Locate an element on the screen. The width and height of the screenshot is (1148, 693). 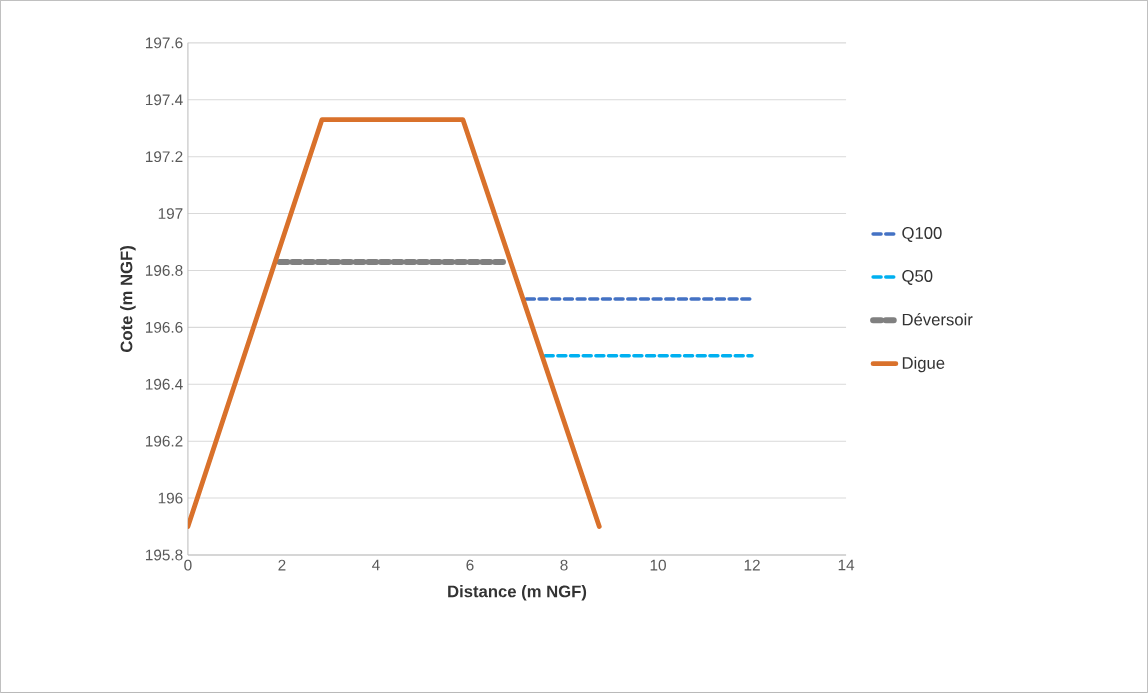
y-tick-label: 197.4 is located at coordinates (164, 100).